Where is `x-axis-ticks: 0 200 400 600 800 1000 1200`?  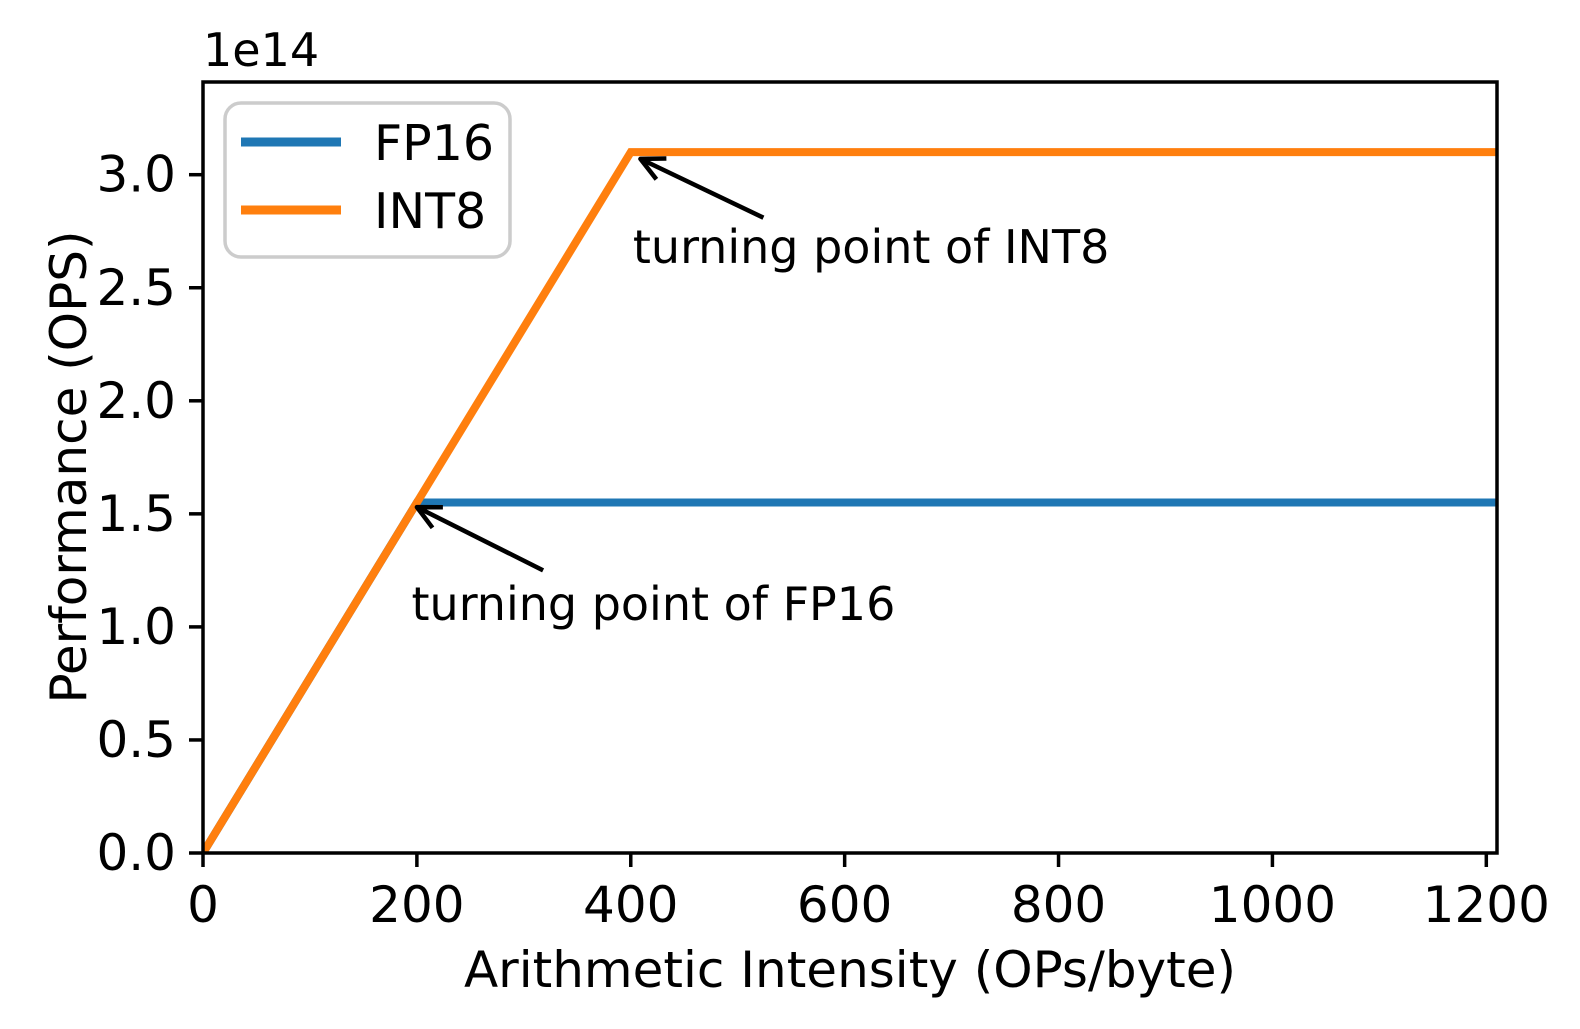 x-axis-ticks: 0 200 400 600 800 1000 1200 is located at coordinates (868, 893).